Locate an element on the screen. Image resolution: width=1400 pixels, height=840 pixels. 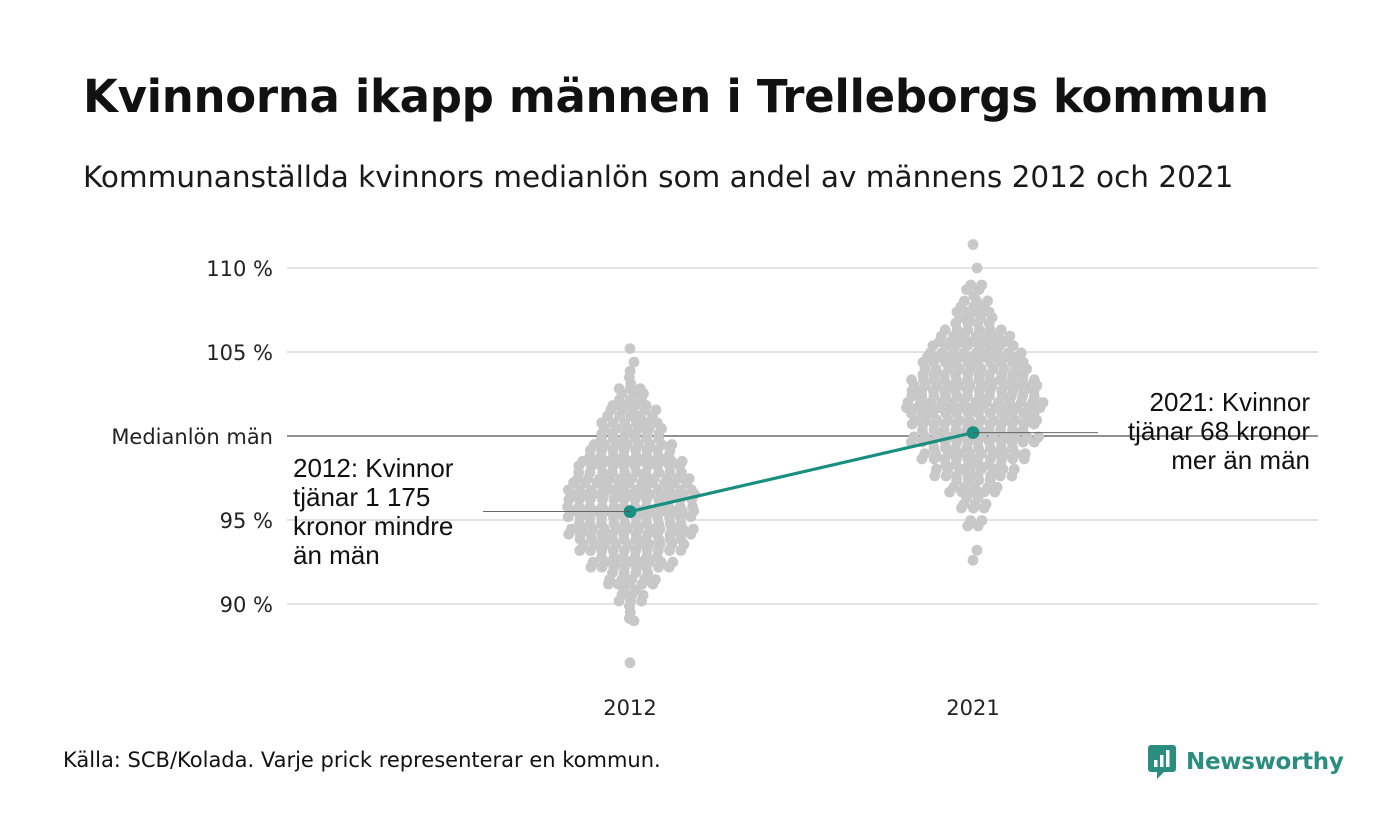
y-tick-label-4: 90 % is located at coordinates (246, 605).